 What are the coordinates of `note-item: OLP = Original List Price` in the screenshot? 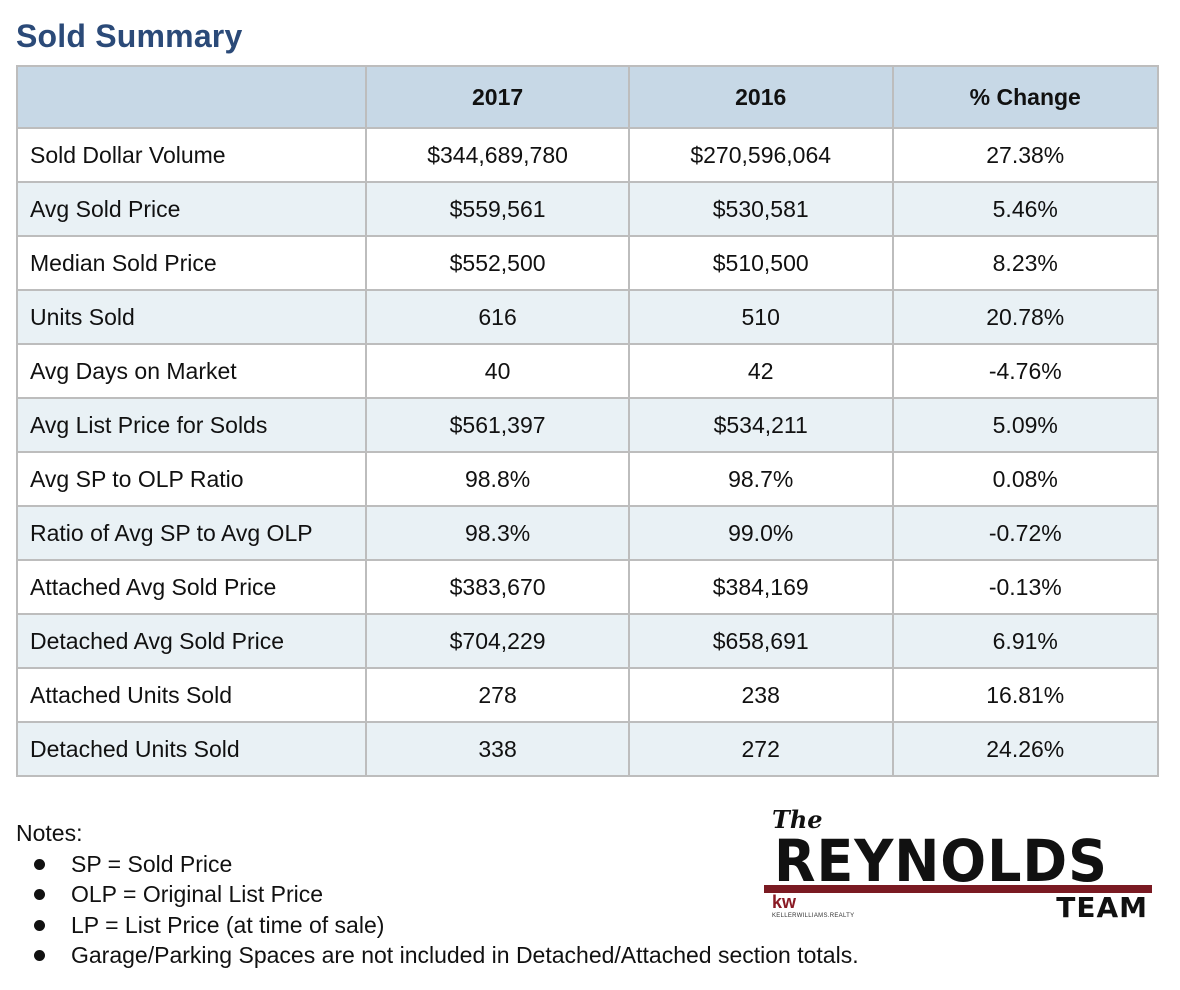 It's located at (437, 894).